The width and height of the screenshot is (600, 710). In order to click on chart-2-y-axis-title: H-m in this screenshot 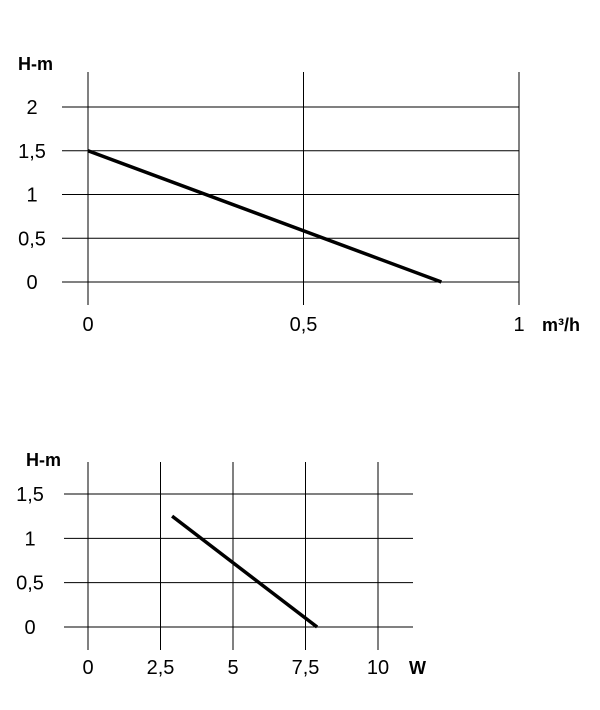, I will do `click(43, 460)`.